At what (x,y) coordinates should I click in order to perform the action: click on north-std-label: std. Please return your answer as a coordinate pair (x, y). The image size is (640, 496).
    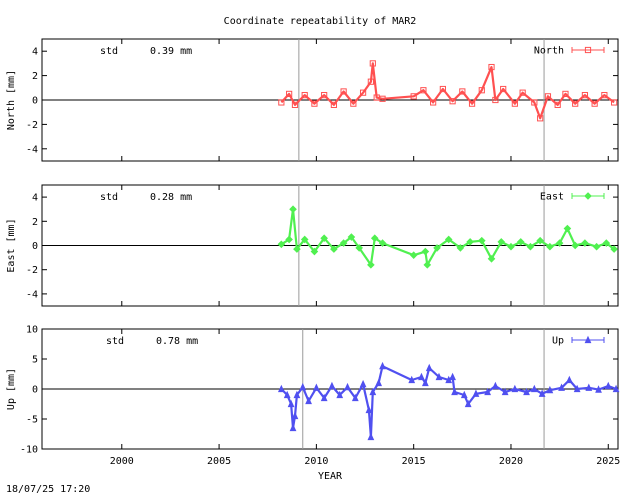
    Looking at the image, I should click on (109, 51).